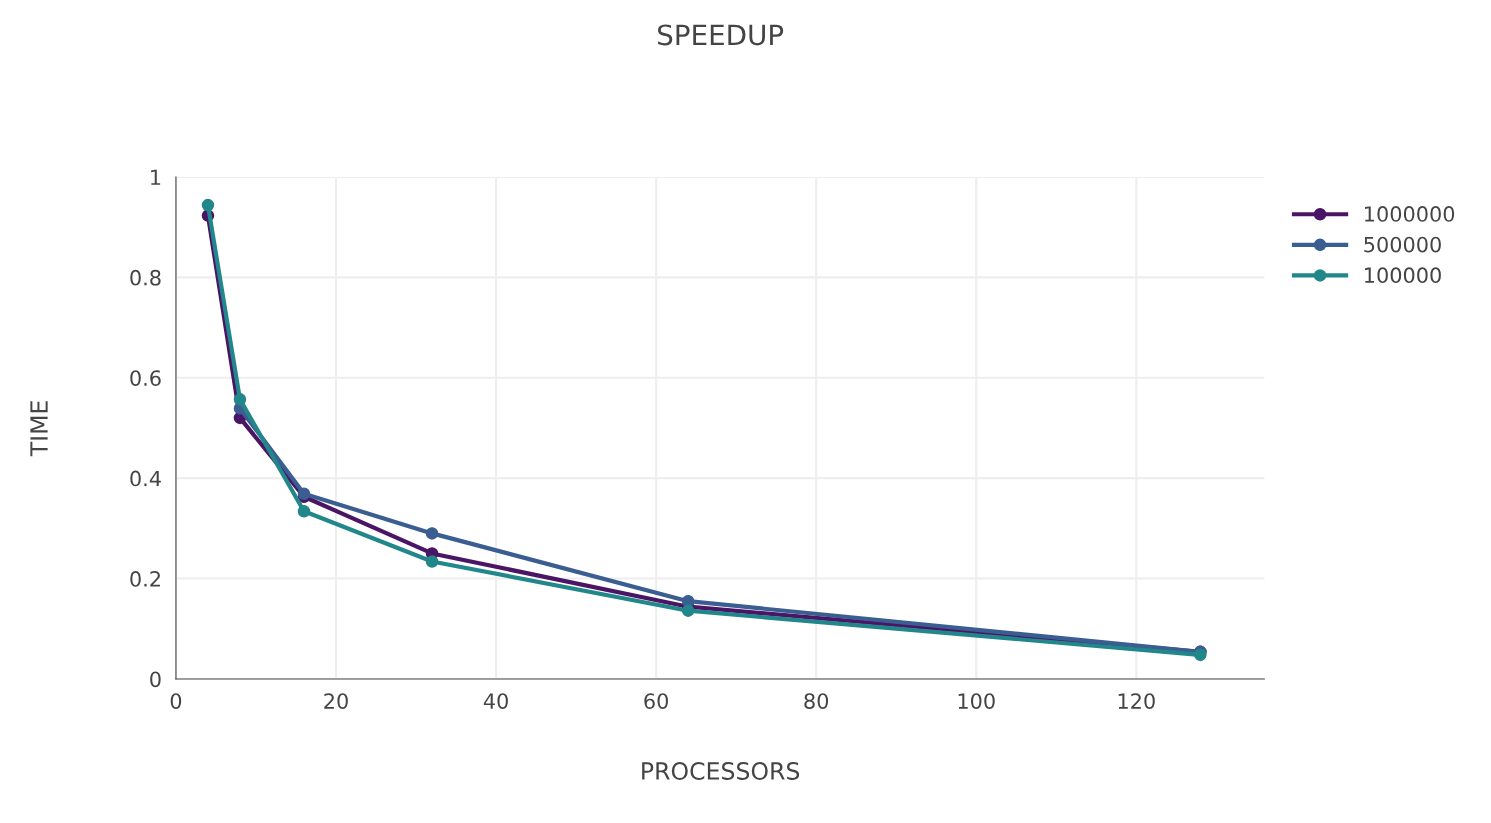 This screenshot has width=1491, height=823. What do you see at coordinates (39, 429) in the screenshot?
I see `y-axis-title: TIME` at bounding box center [39, 429].